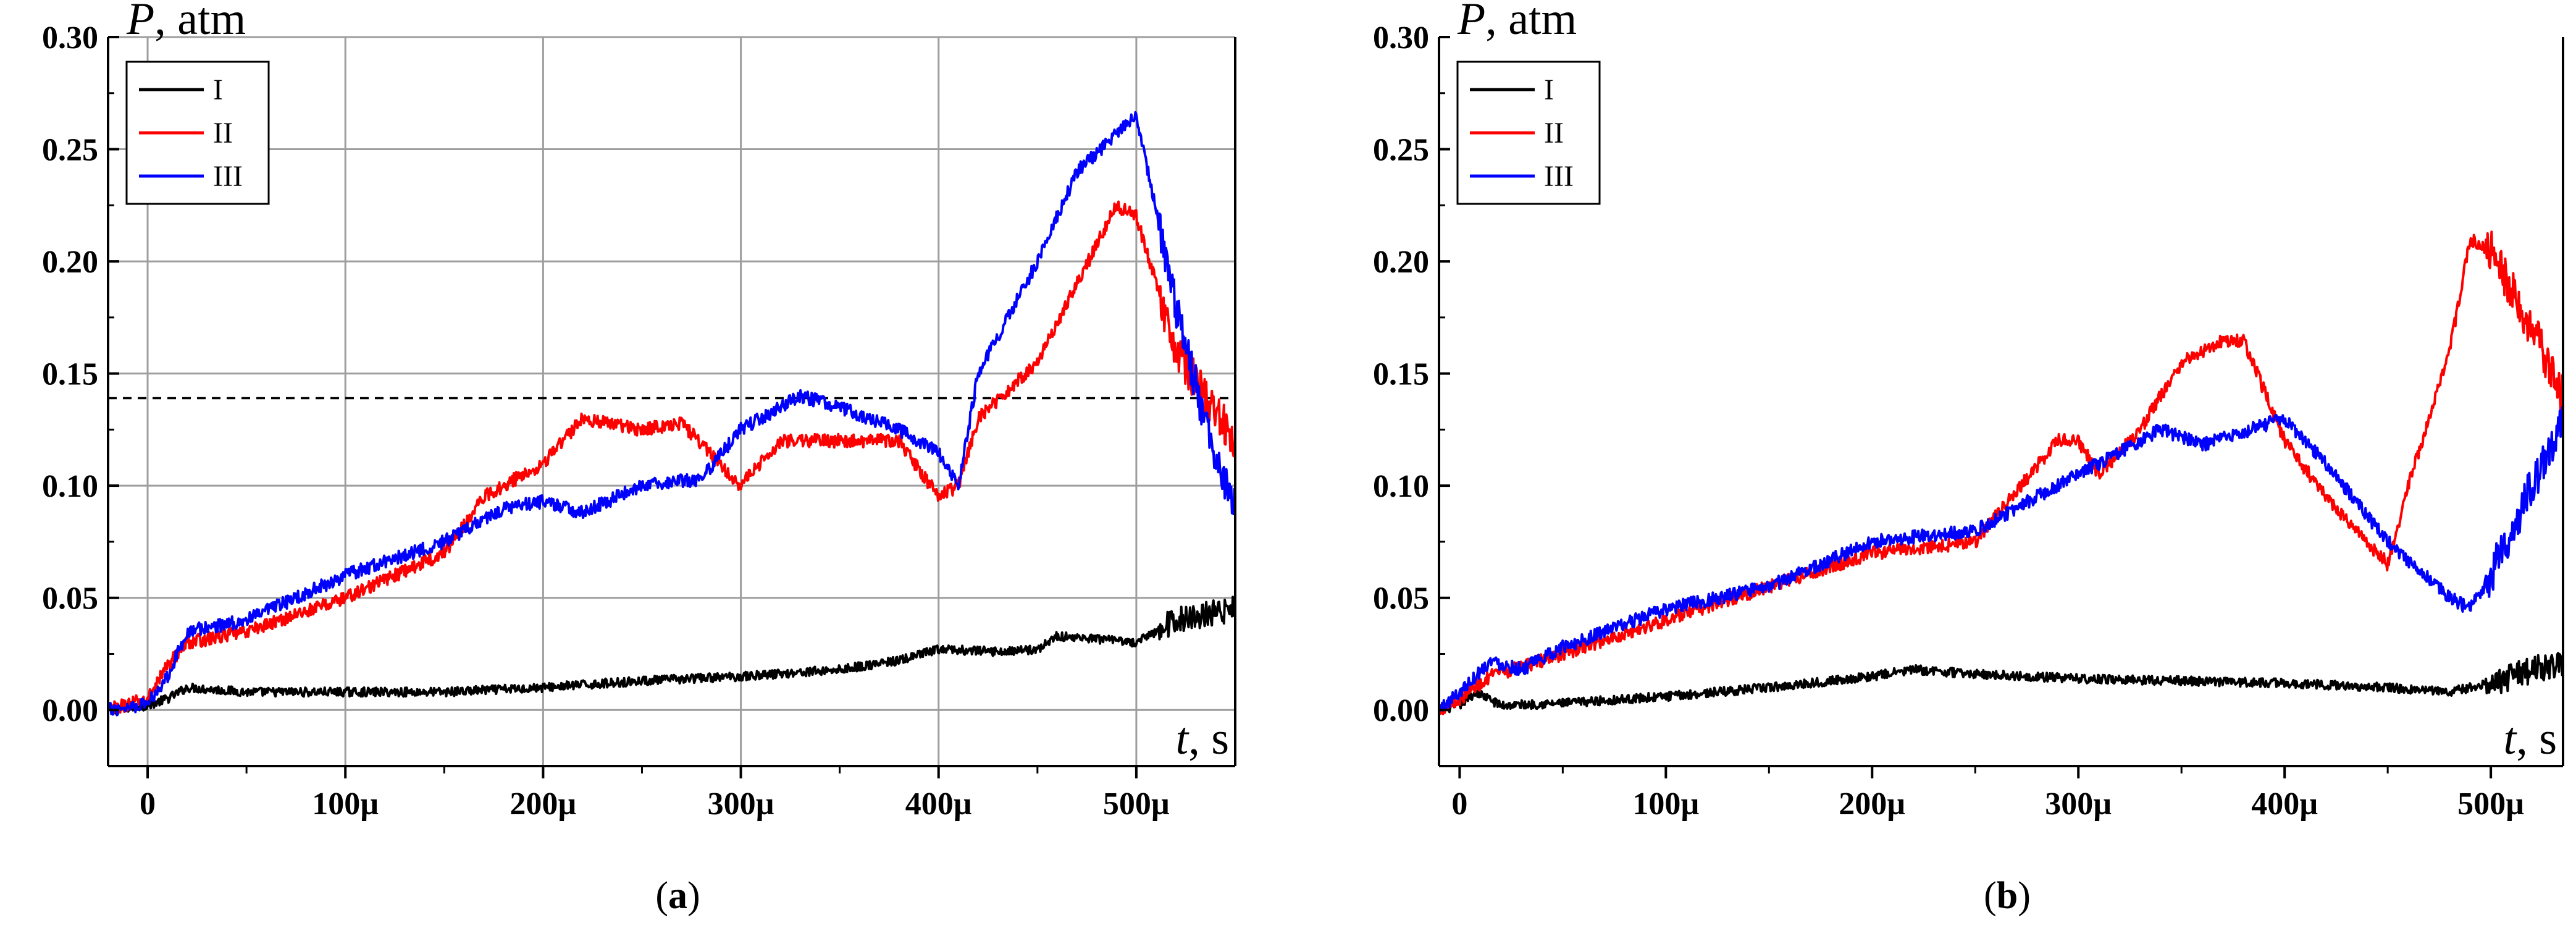 Image resolution: width=2576 pixels, height=931 pixels. What do you see at coordinates (2536, 739) in the screenshot?
I see `xlabel-unit-b: , s` at bounding box center [2536, 739].